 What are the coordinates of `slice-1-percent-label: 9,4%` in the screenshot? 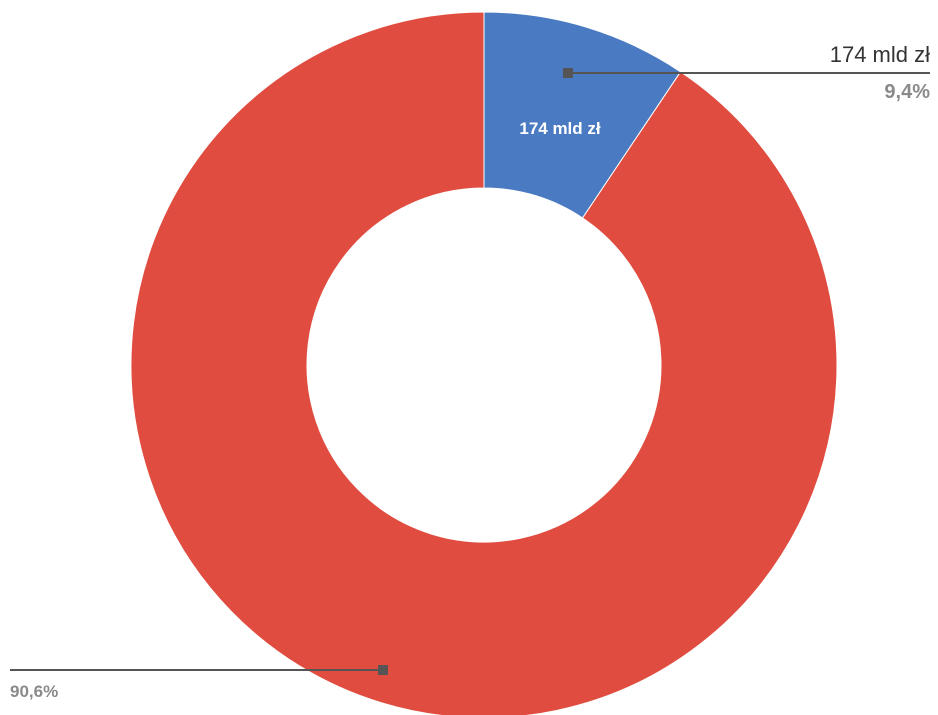 It's located at (907, 92).